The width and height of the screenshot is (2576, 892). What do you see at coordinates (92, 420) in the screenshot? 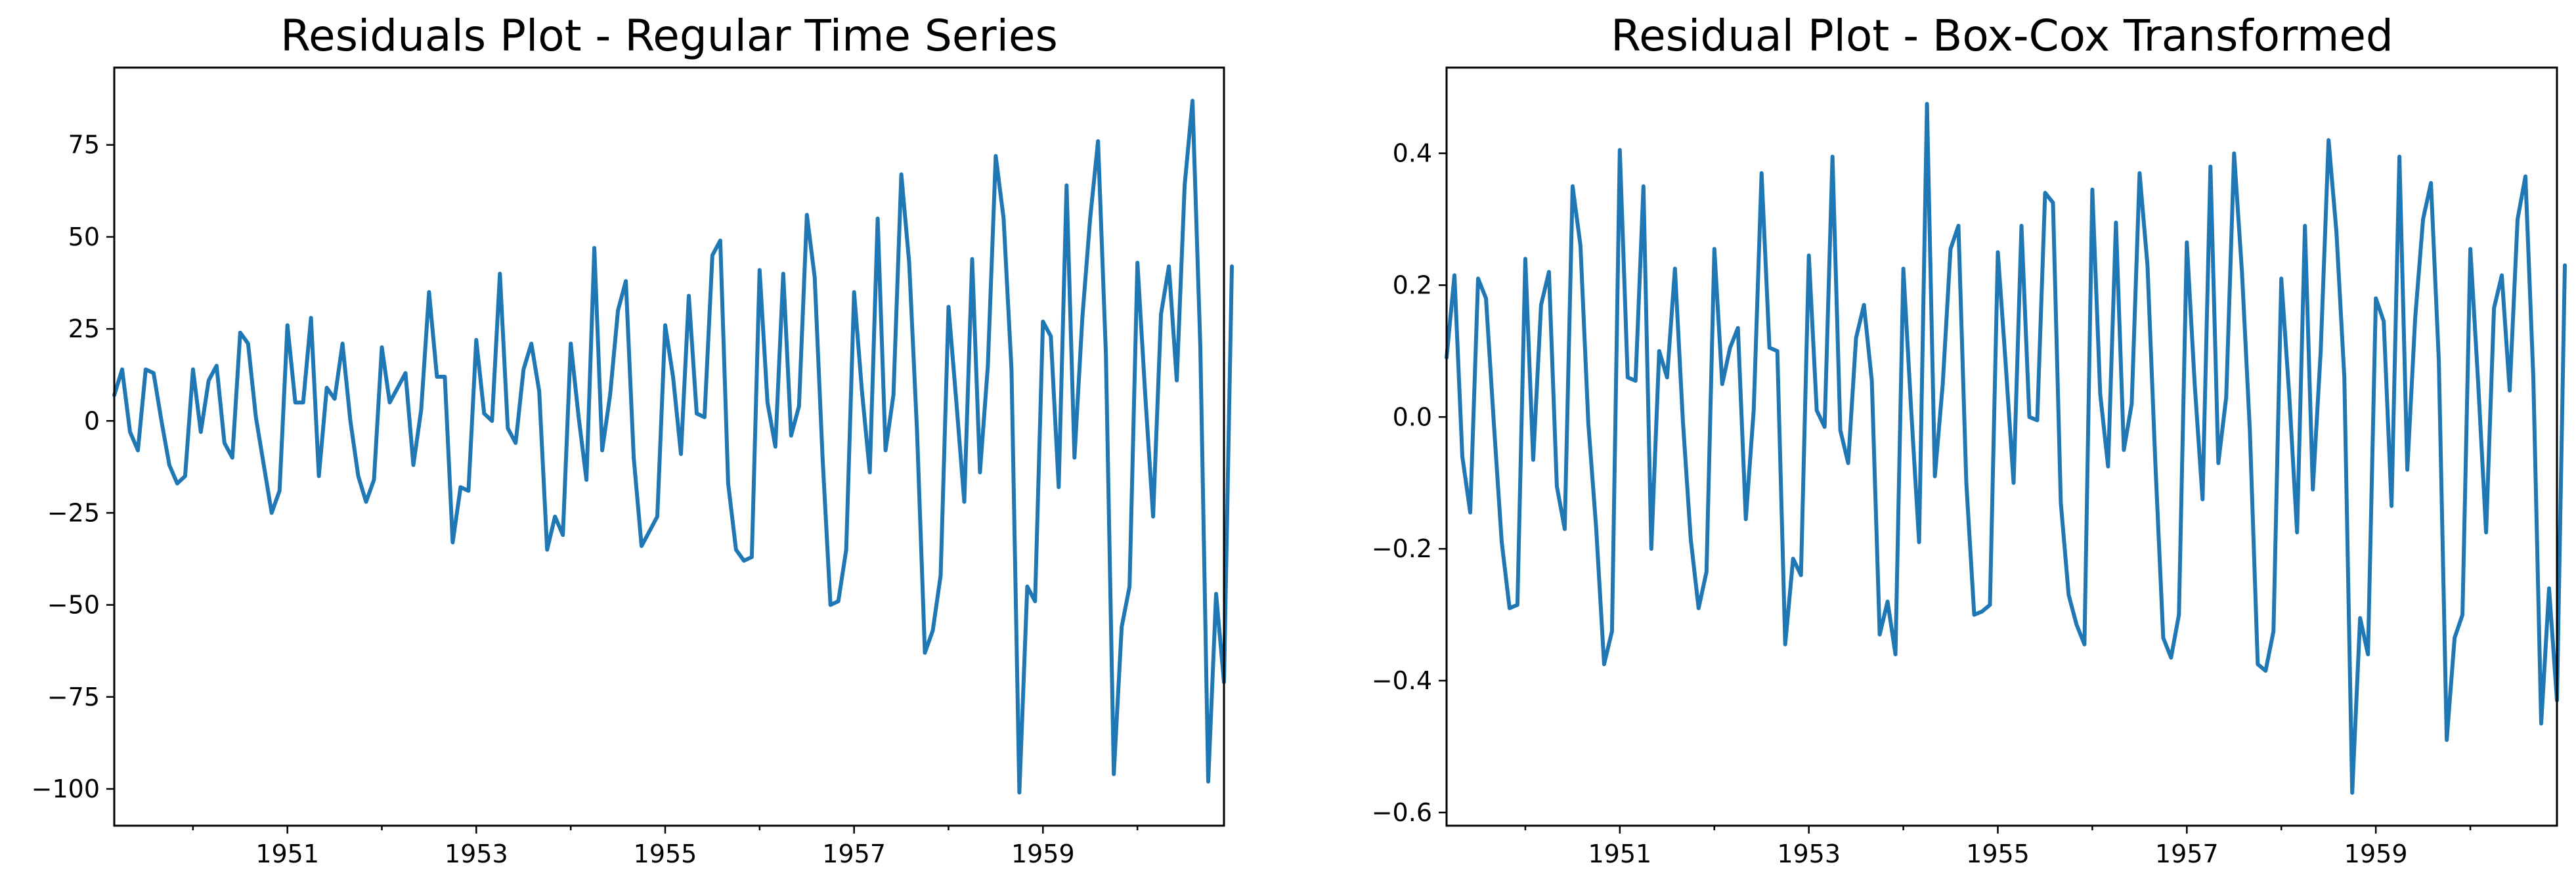
I see `y-tick-label: 0` at bounding box center [92, 420].